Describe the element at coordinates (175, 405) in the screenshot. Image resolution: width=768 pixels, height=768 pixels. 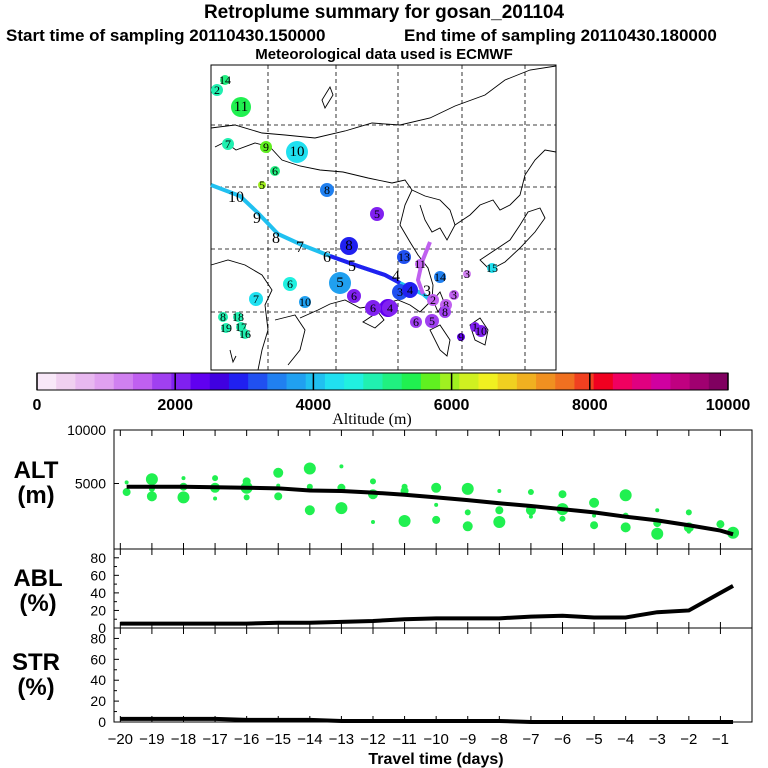
I see `colorbar-tick-label: 2000` at that location.